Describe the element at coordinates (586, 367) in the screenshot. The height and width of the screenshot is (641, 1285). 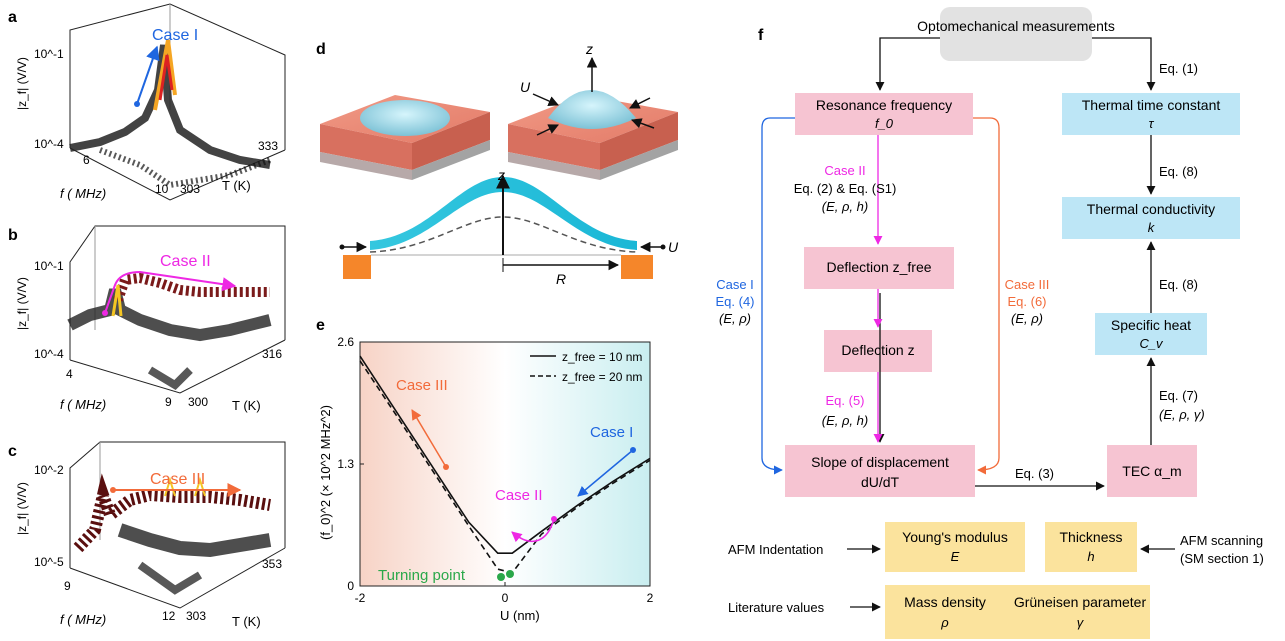
I see `chart-legend: z_free = 10 nm z_free = 20 nm` at that location.